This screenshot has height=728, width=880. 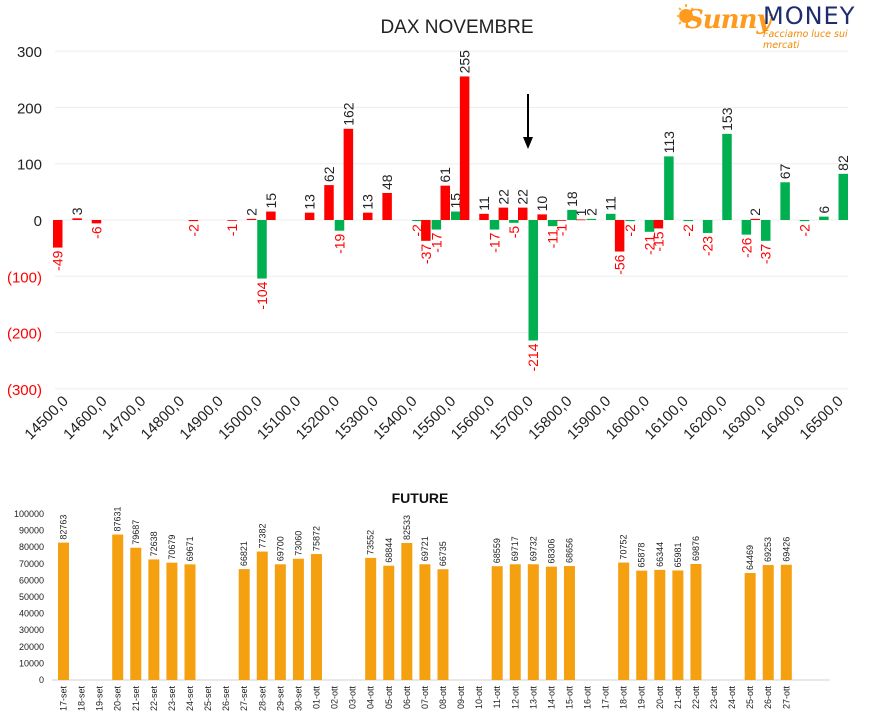 I want to click on future-title: FUTURE, so click(x=420, y=498).